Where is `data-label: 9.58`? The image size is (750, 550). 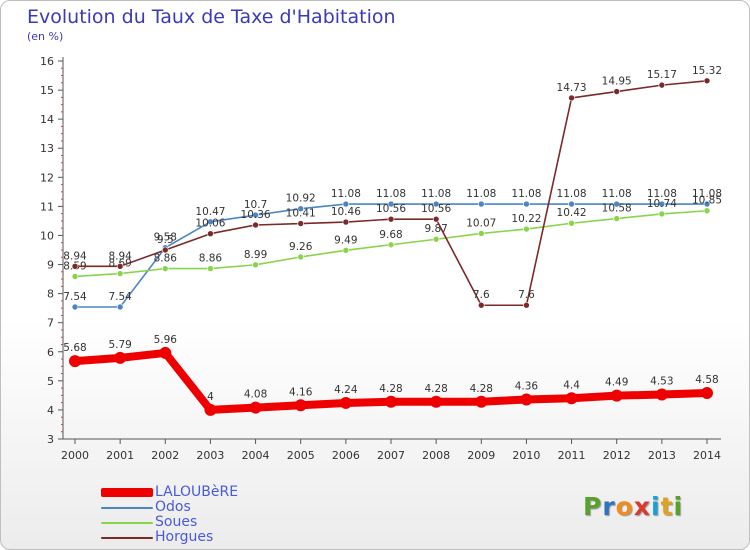
data-label: 9.58 is located at coordinates (165, 238).